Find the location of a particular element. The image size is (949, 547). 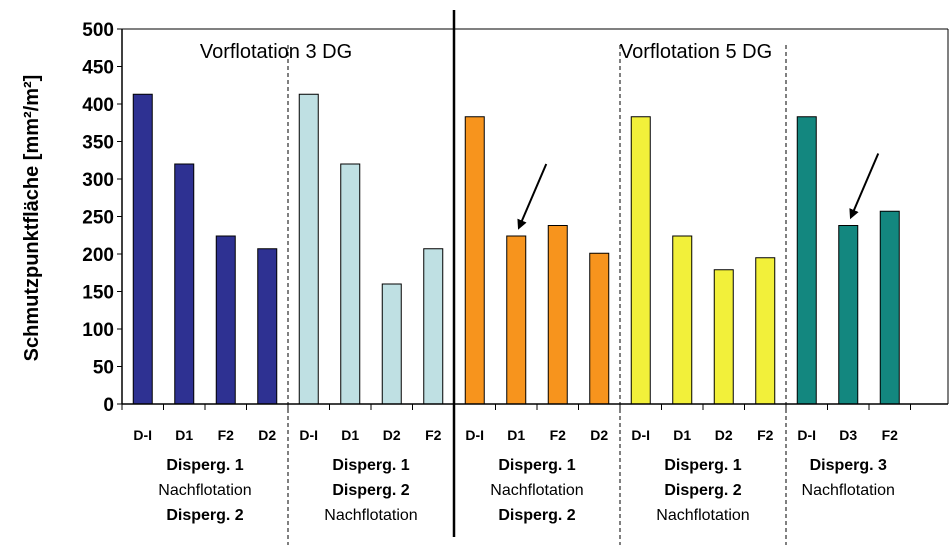

x-tick-label: D3 is located at coordinates (848, 435).